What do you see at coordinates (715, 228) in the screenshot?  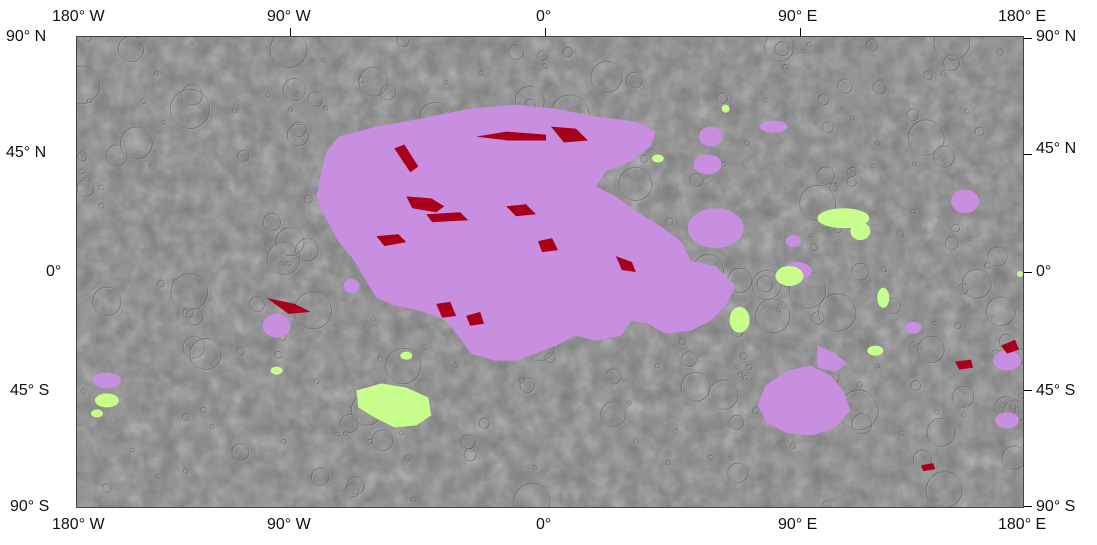 I see `purple-blob-east` at bounding box center [715, 228].